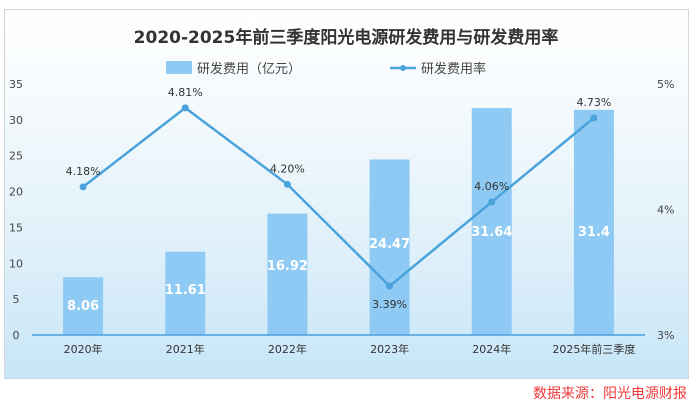 Image resolution: width=693 pixels, height=411 pixels. What do you see at coordinates (16, 299) in the screenshot?
I see `left-axis-tick: 5` at bounding box center [16, 299].